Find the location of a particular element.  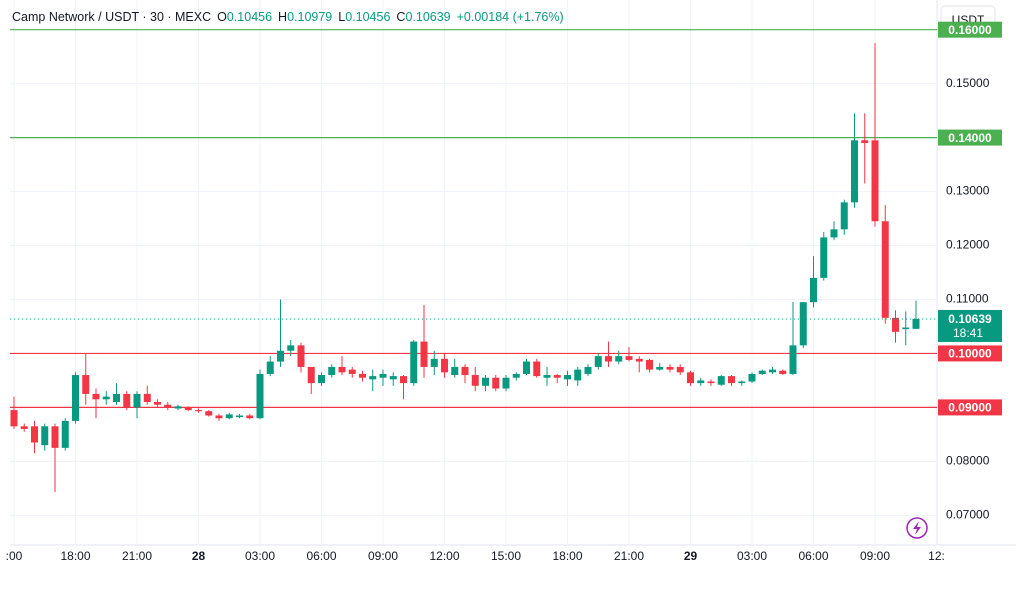

symbol-title: Camp Network / USDT · 30 · MEXC is located at coordinates (112, 17).